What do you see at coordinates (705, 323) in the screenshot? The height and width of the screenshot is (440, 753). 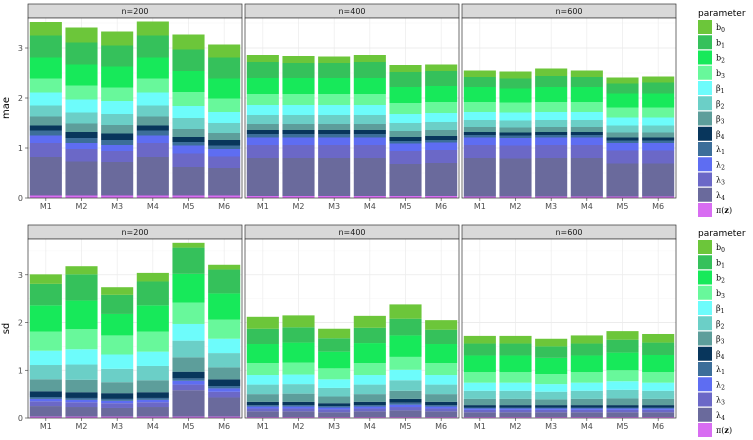 I see `legend-key-beta2` at bounding box center [705, 323].